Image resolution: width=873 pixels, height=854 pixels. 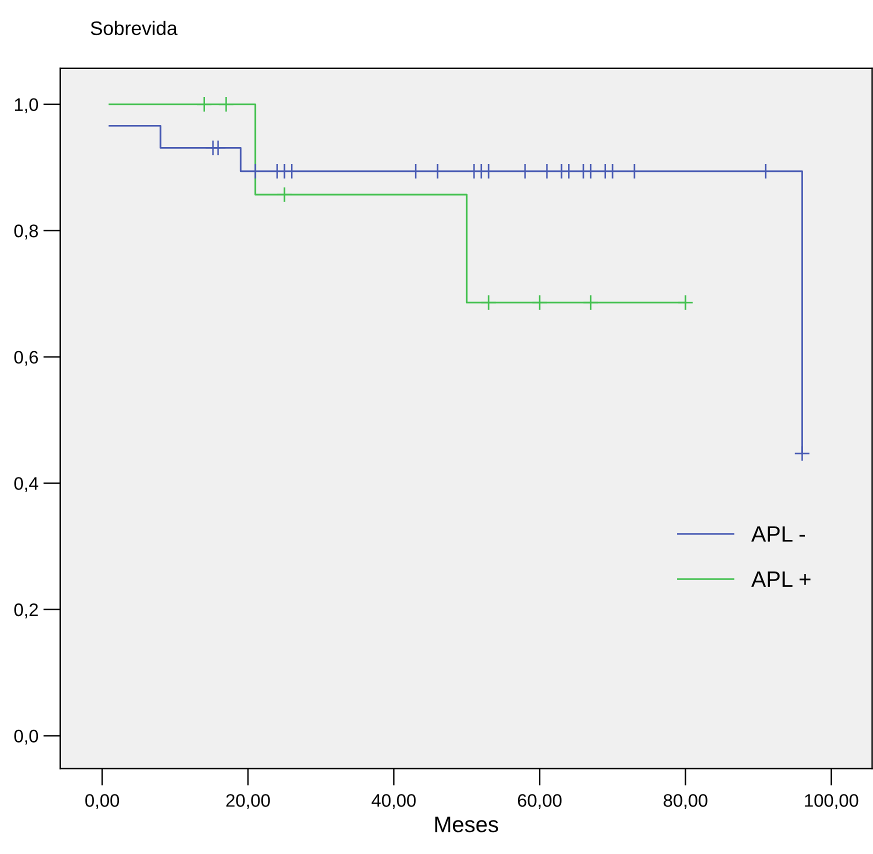 What do you see at coordinates (26, 358) in the screenshot?
I see `y-tick-label: 0,6` at bounding box center [26, 358].